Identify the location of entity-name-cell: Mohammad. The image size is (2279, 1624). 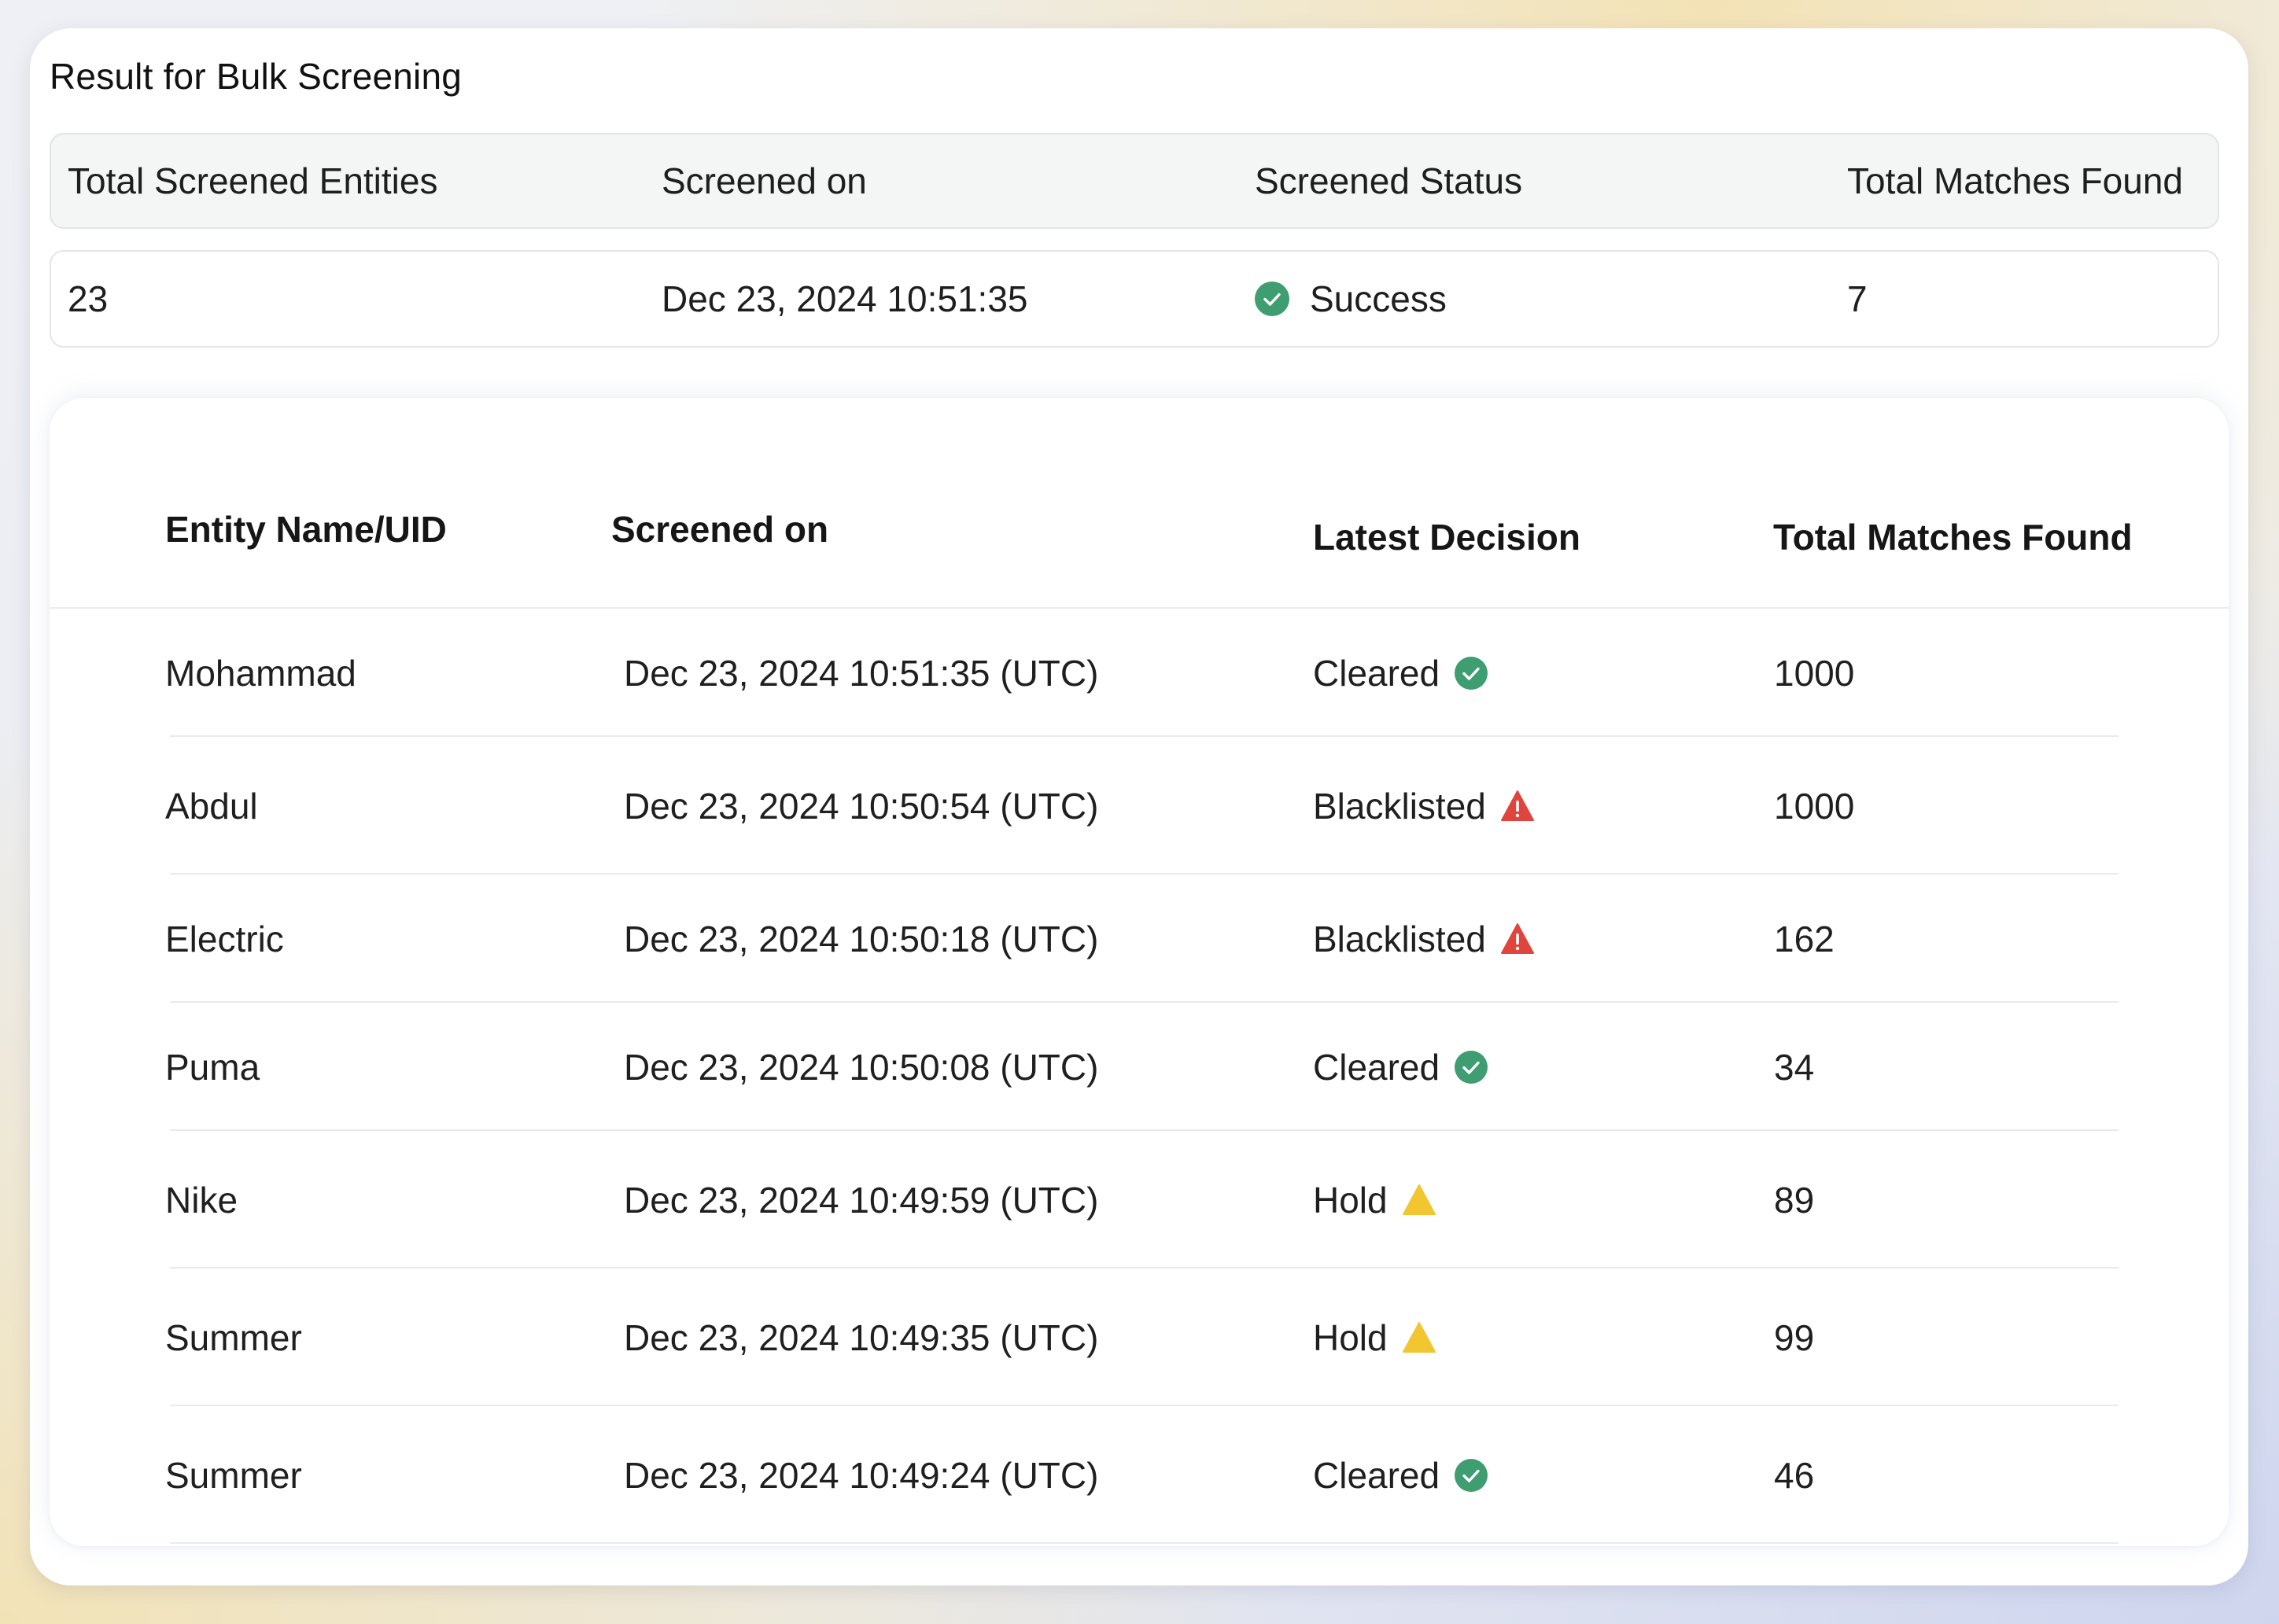
(260, 673).